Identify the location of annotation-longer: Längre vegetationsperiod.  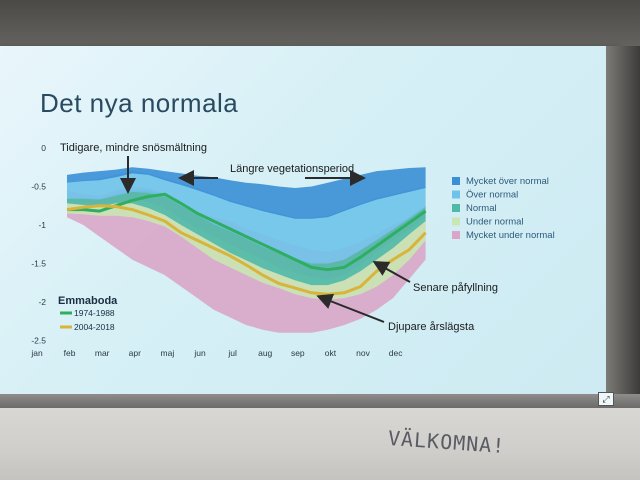
(292, 169).